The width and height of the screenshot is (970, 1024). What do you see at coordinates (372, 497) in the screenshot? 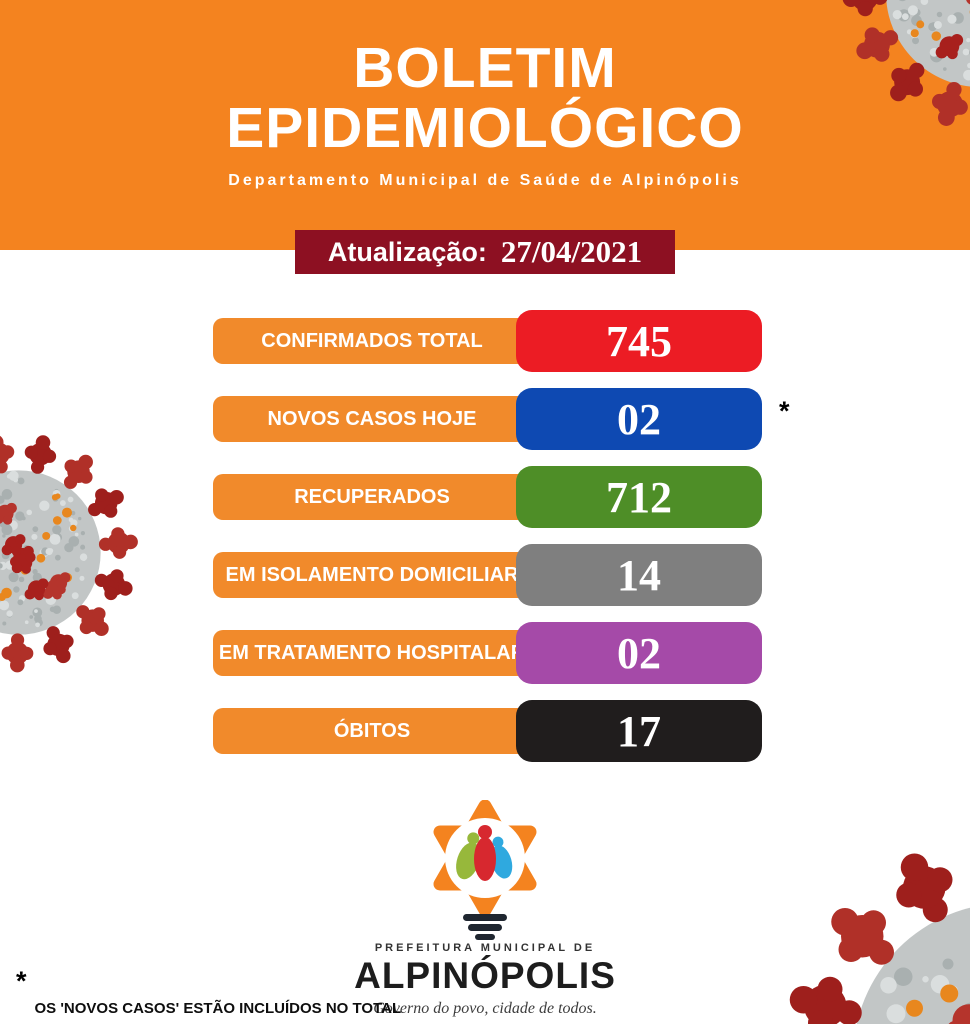
I see `stat-label-pill: RECUPERADOS` at bounding box center [372, 497].